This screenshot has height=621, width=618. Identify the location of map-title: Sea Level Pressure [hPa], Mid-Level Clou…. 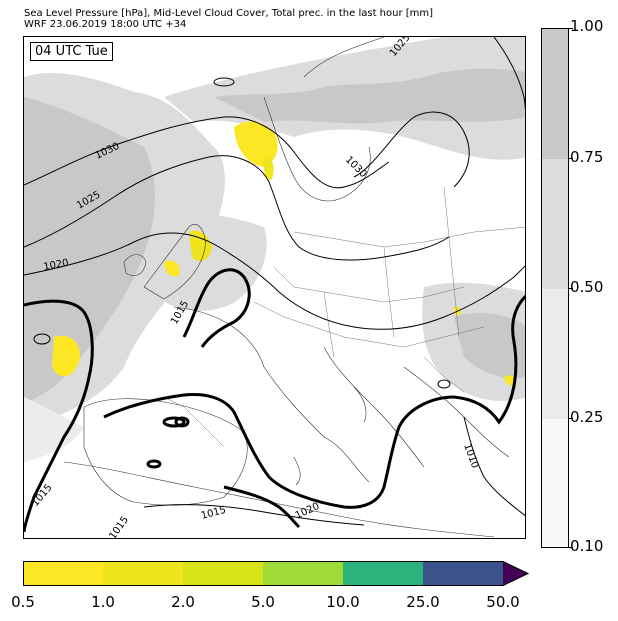
(229, 13).